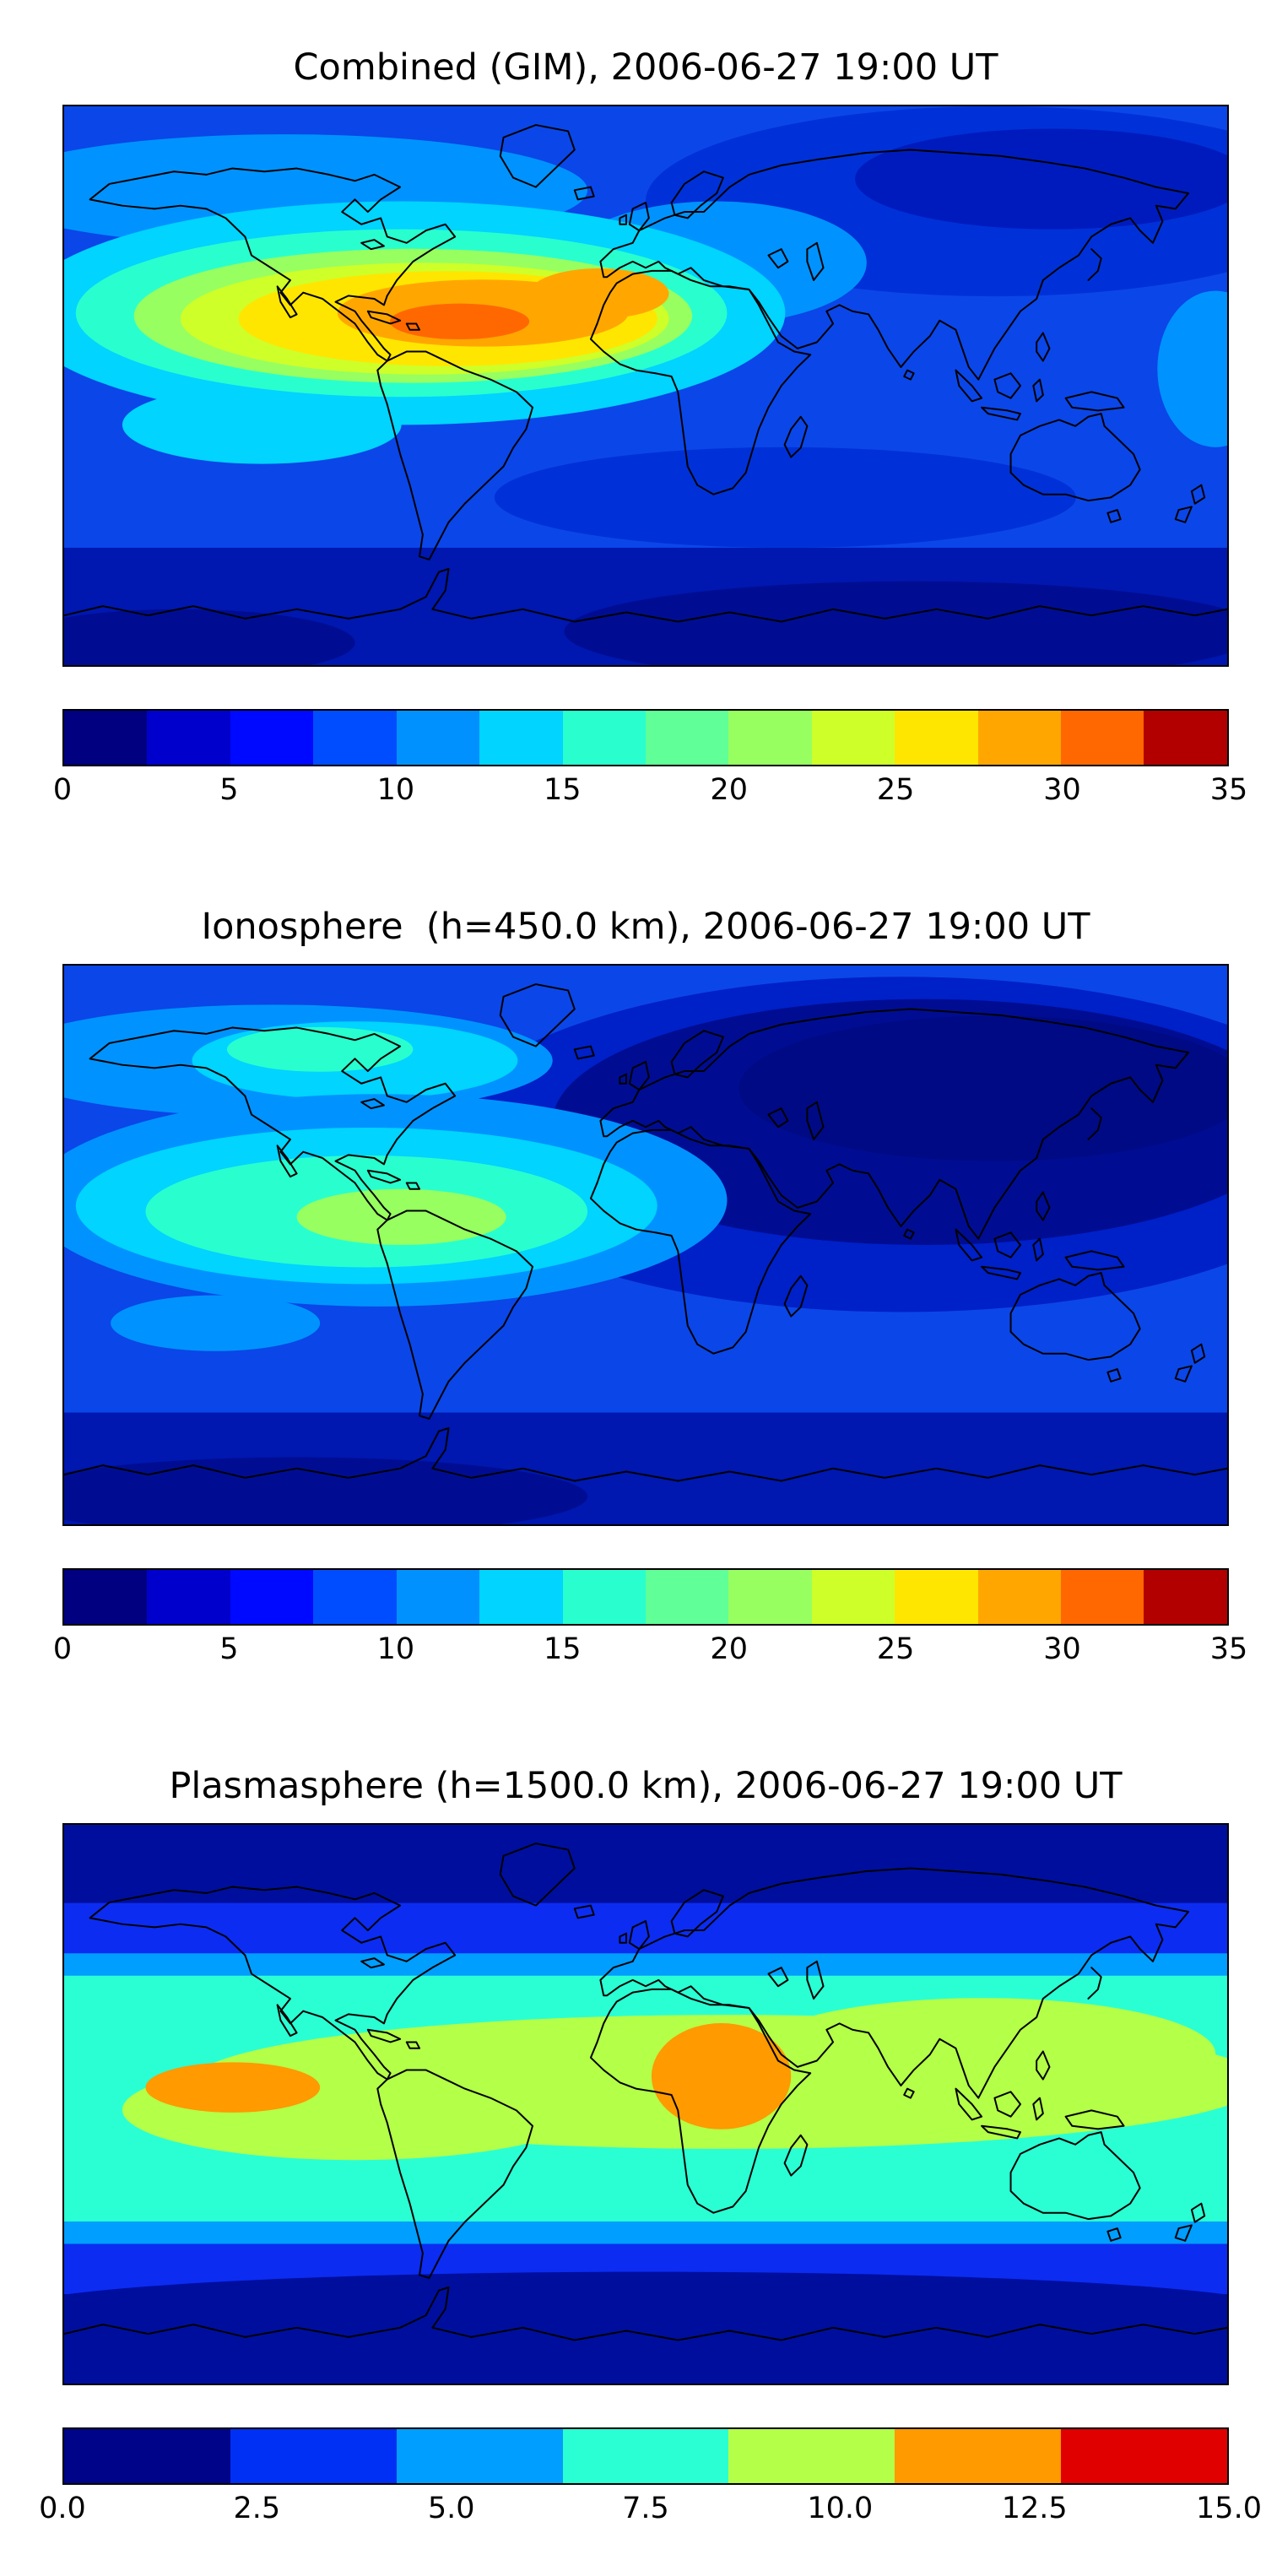 This screenshot has width=1266, height=2576. I want to click on colorbar-ticks-ionosphere: 0 5 10 15 20 25 30 35, so click(650, 1649).